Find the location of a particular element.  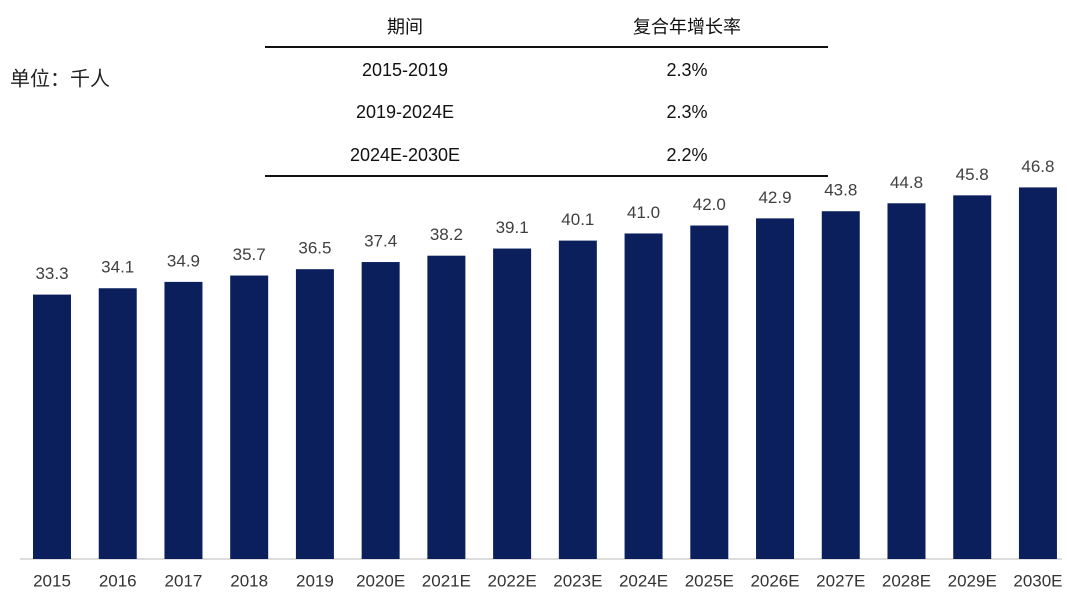

table-cell: 2.2% is located at coordinates (686, 155).